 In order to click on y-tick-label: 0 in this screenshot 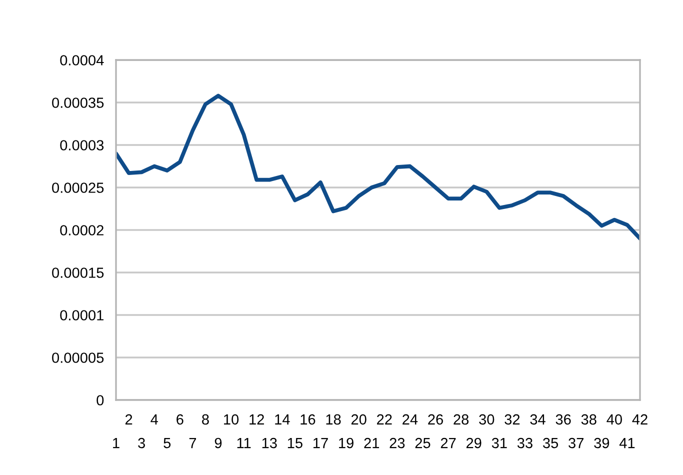, I will do `click(100, 400)`.